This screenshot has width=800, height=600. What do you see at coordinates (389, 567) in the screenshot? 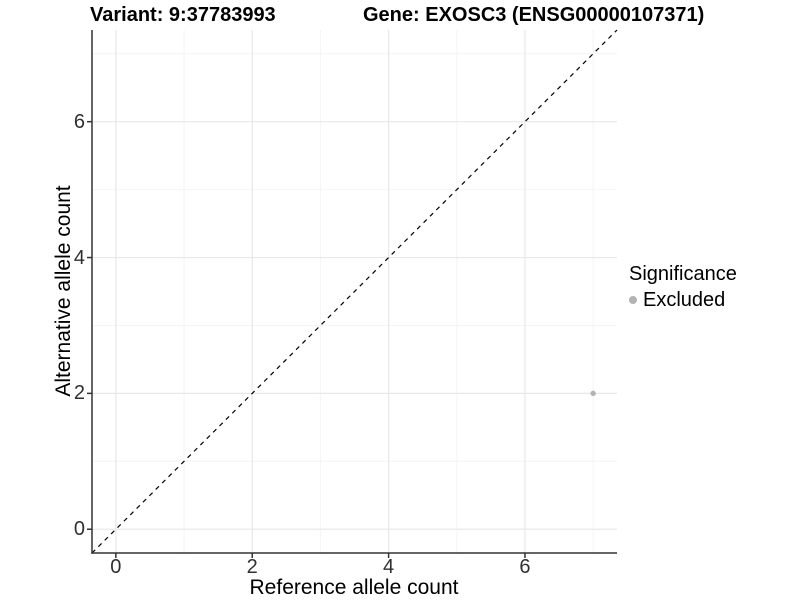
I see `x-tick-label-4: 4` at bounding box center [389, 567].